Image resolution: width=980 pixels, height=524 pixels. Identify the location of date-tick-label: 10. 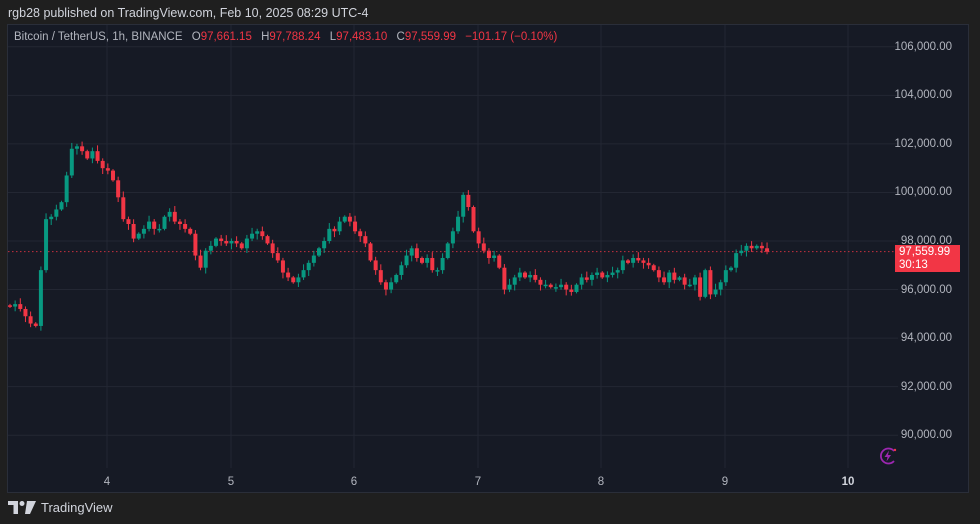
(848, 482).